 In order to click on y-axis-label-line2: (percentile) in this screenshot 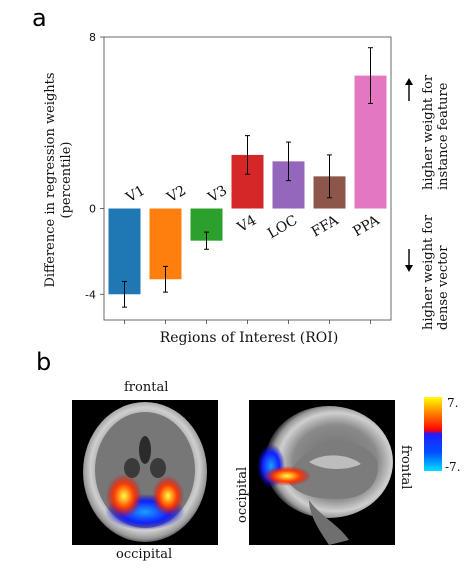, I will do `click(66, 180)`.